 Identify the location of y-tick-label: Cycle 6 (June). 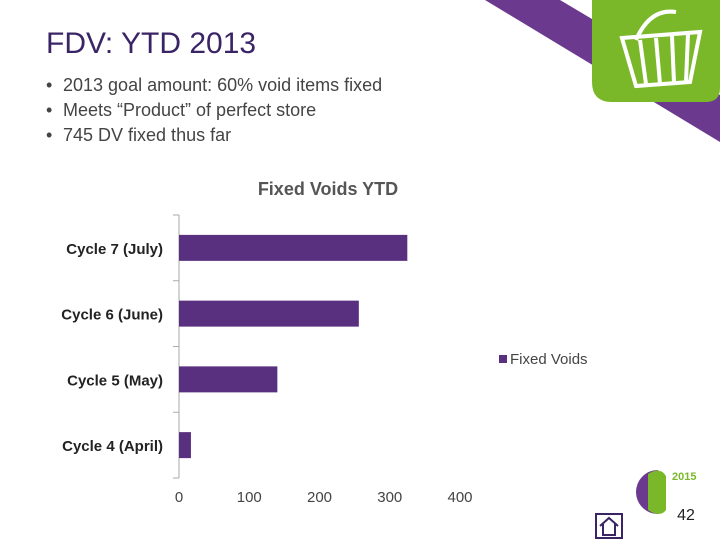
(112, 315).